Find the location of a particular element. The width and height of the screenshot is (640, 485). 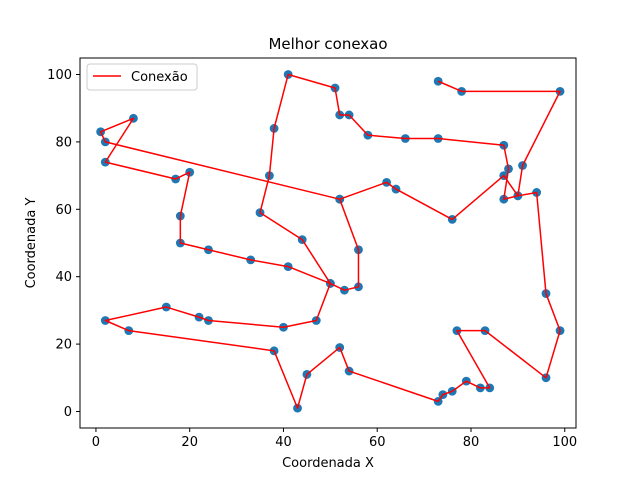

y-tick-label: 20 is located at coordinates (63, 345).